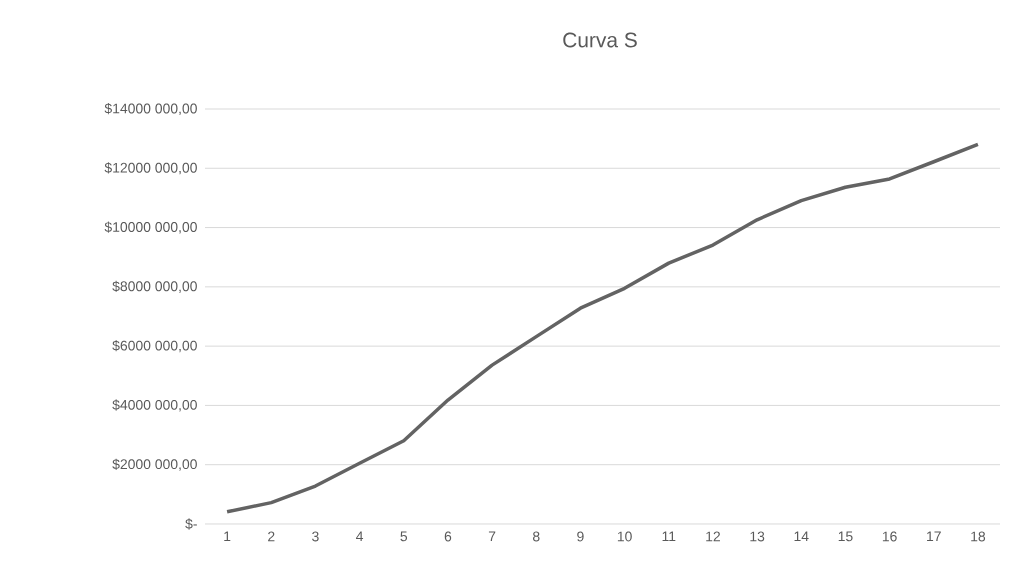 This screenshot has width=1013, height=578. I want to click on x-tick-label: 6, so click(448, 536).